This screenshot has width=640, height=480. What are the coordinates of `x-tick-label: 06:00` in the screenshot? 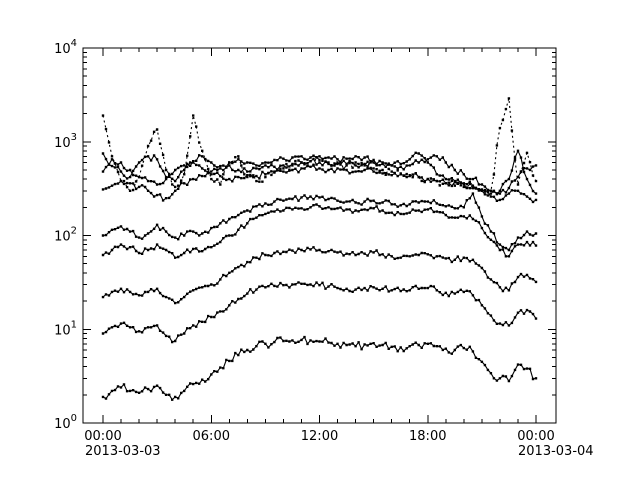 It's located at (211, 436).